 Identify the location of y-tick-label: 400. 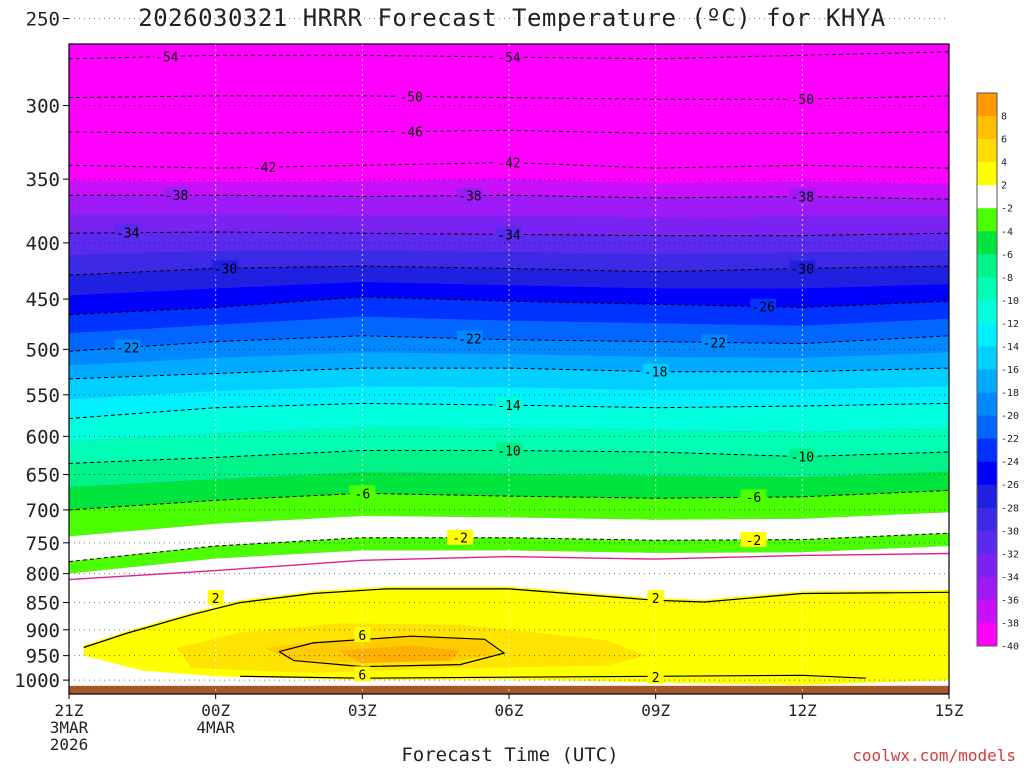
(43, 244).